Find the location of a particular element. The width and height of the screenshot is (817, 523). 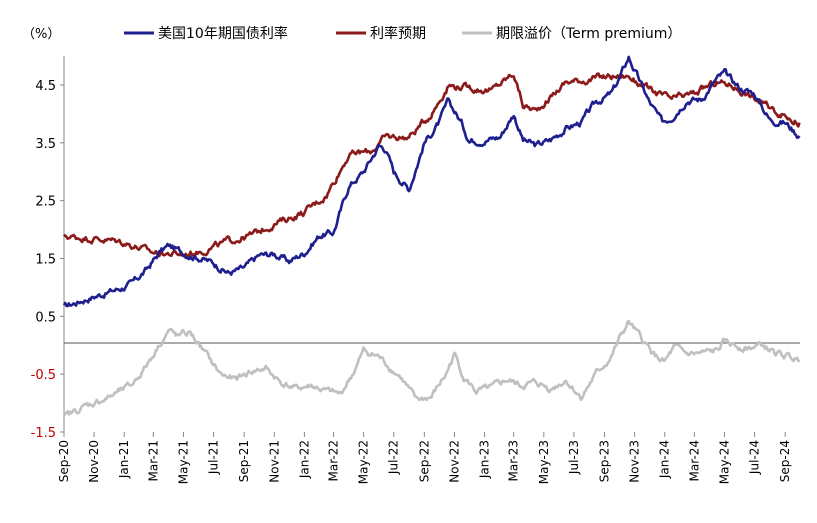

y-tick-label: 2.5 is located at coordinates (45, 202).